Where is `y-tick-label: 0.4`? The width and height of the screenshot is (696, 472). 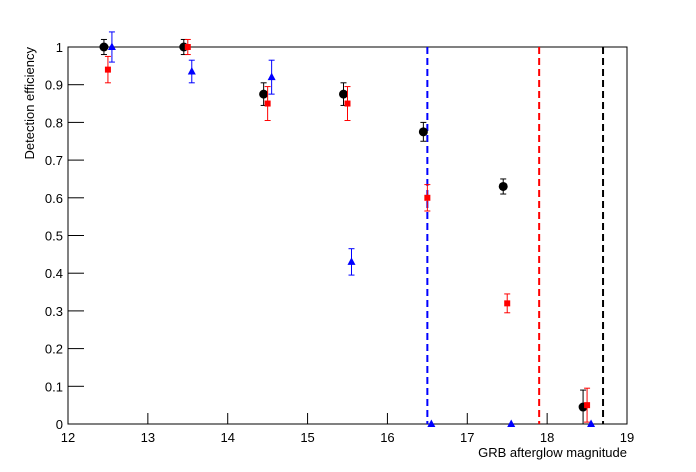 y-tick-label: 0.4 is located at coordinates (54, 273).